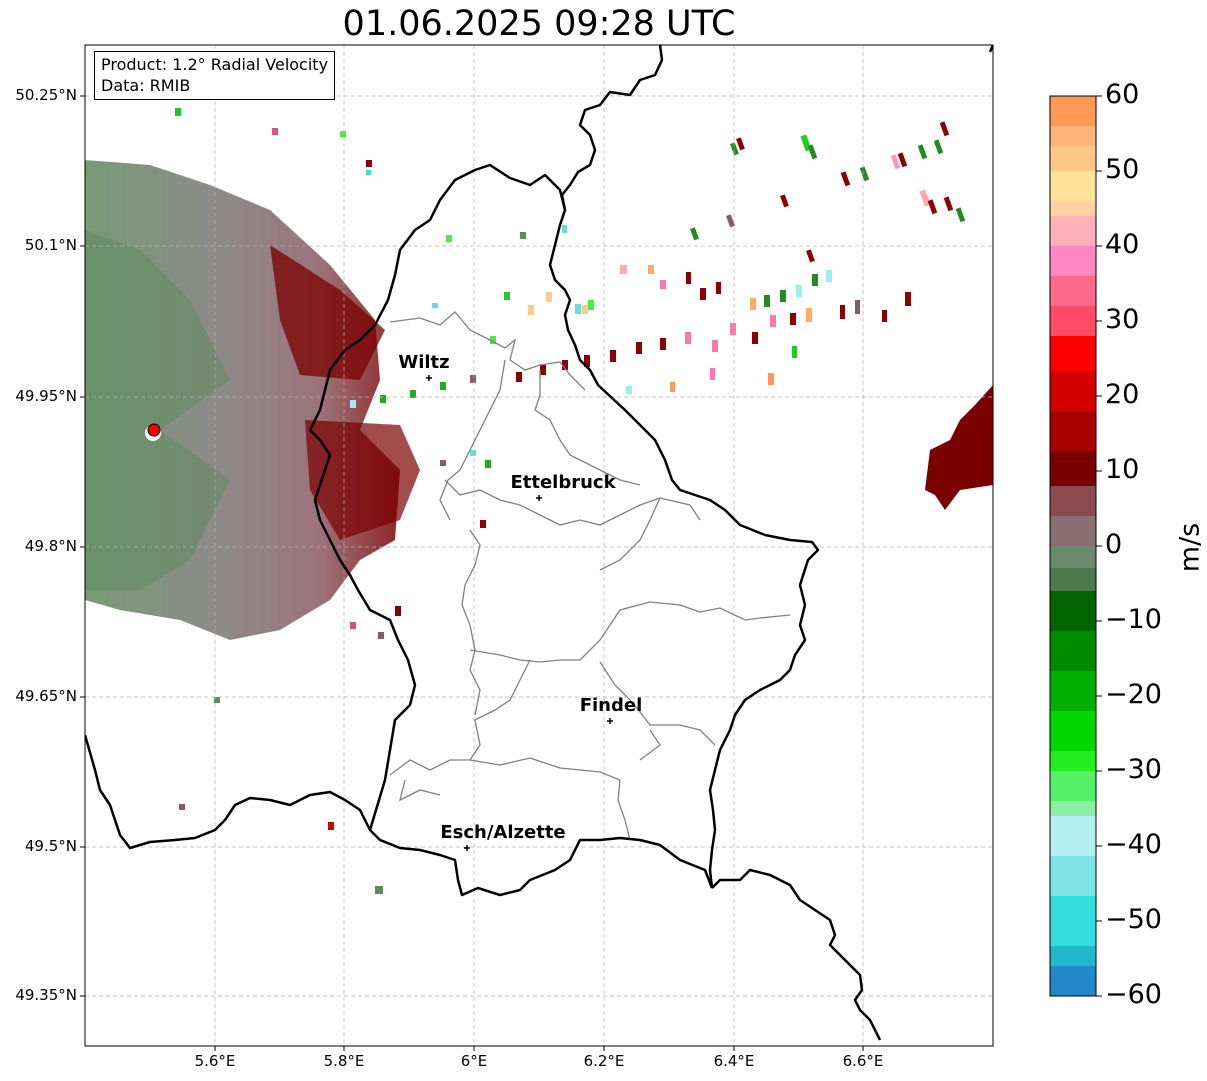 The width and height of the screenshot is (1207, 1081). What do you see at coordinates (611, 705) in the screenshot?
I see `city-label-findel: Findel` at bounding box center [611, 705].